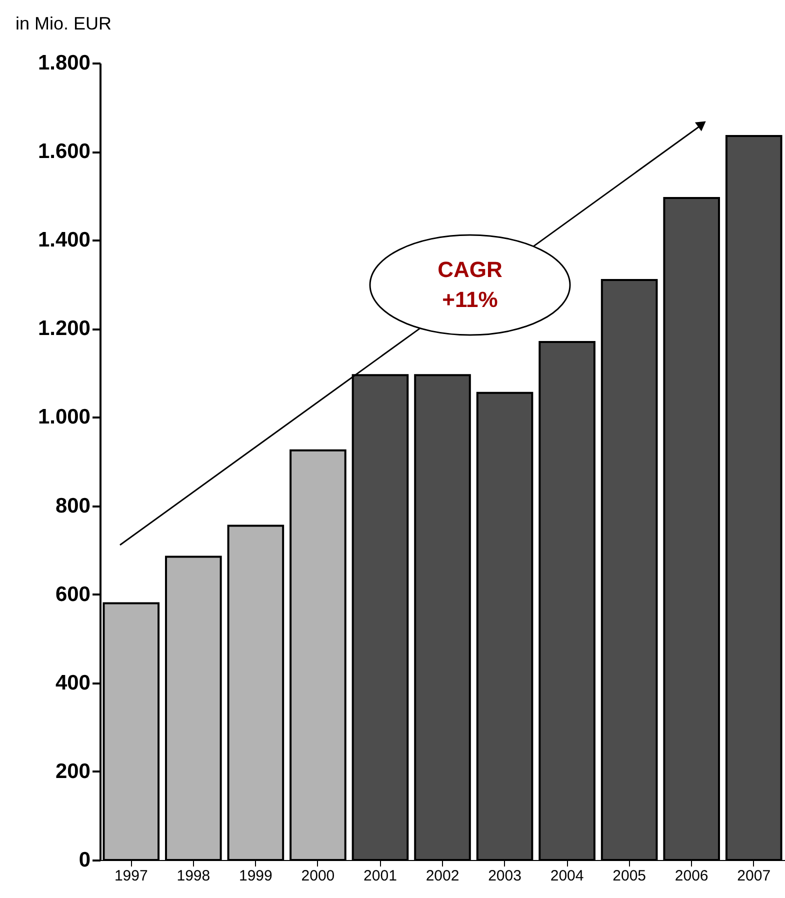  I want to click on y-tick-label: 1.400, so click(64, 240).